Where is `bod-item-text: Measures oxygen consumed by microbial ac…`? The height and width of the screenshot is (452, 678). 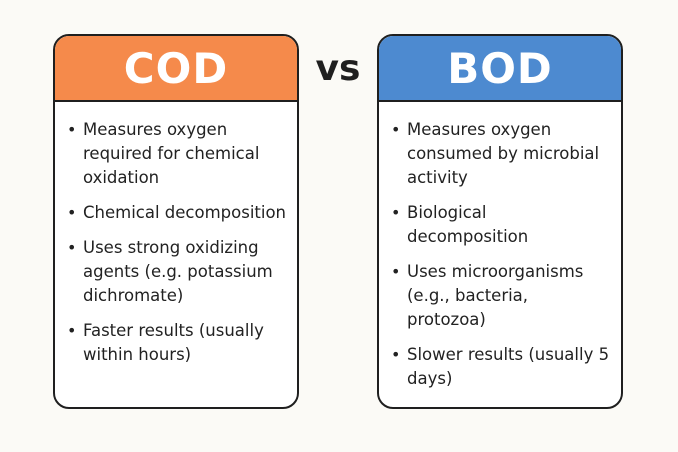 bod-item-text: Measures oxygen consumed by microbial ac… is located at coordinates (503, 153).